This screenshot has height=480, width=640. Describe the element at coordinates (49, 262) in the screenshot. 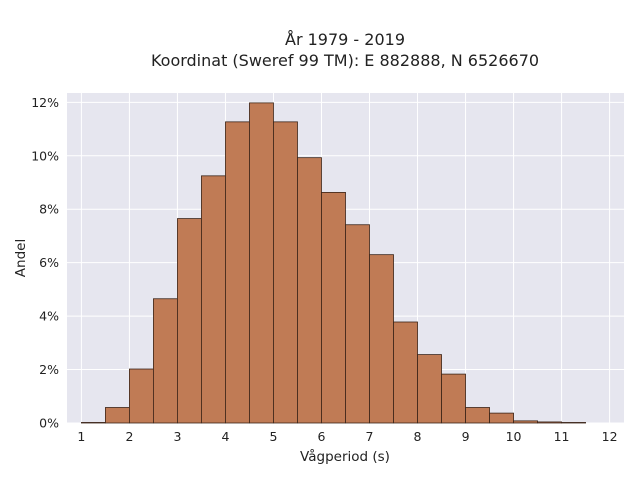

I see `y-tick-label: 6%` at that location.